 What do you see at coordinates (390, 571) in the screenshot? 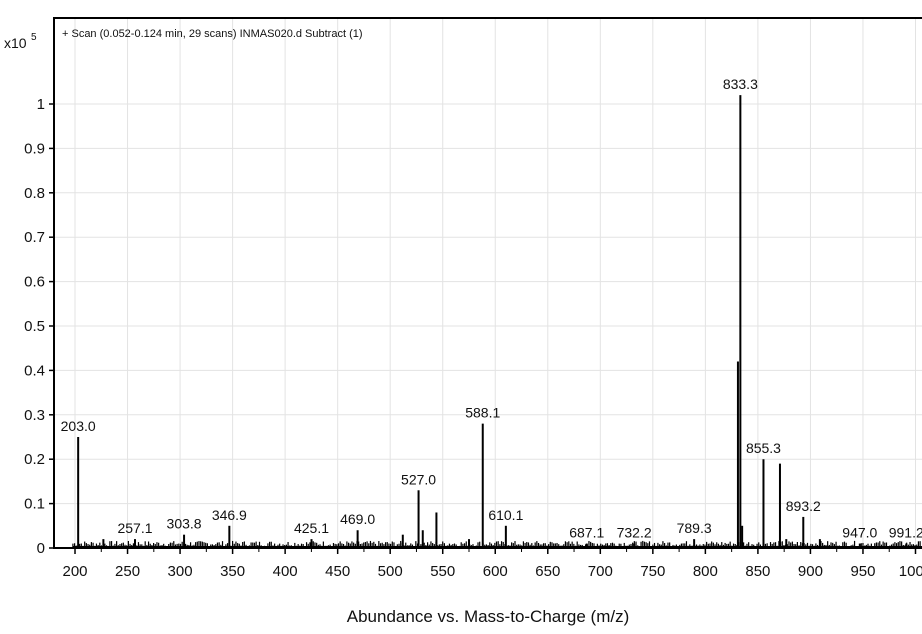
I see `x-tick-label: 500` at bounding box center [390, 571].